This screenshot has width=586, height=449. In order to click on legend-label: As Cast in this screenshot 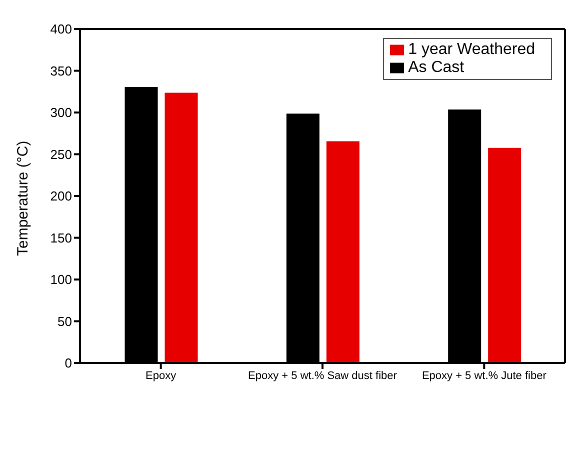, I will do `click(436, 67)`.